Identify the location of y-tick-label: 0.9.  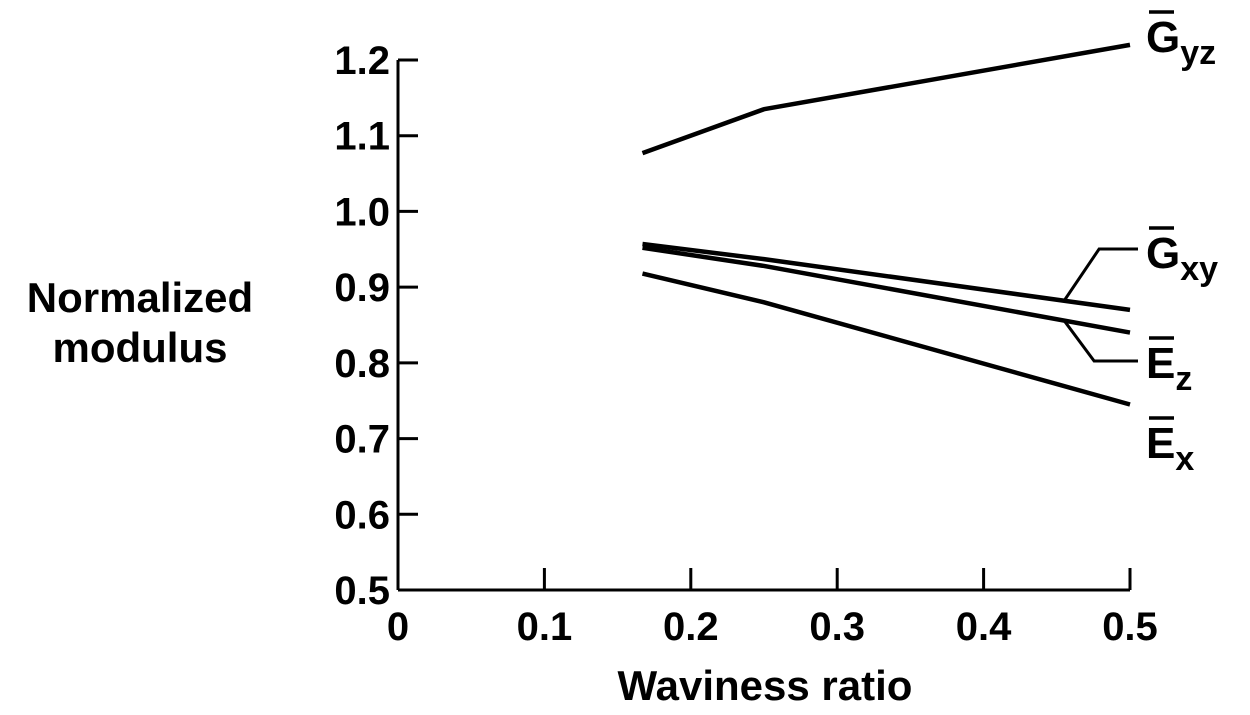
(362, 288).